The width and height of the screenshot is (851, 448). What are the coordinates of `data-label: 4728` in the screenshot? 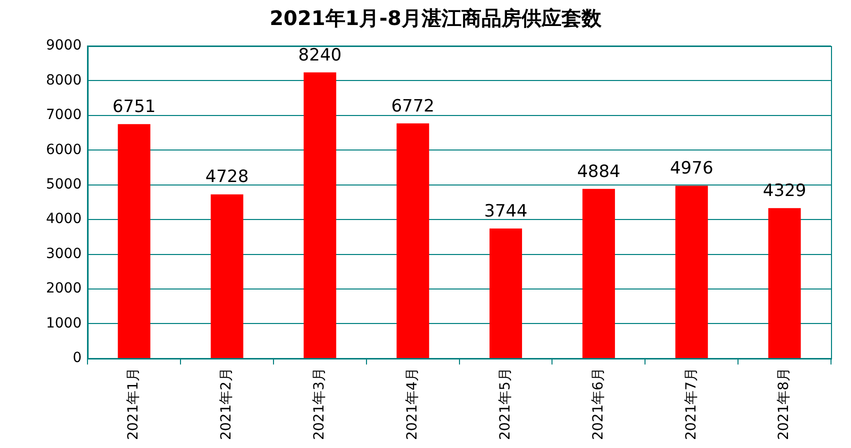 It's located at (227, 177).